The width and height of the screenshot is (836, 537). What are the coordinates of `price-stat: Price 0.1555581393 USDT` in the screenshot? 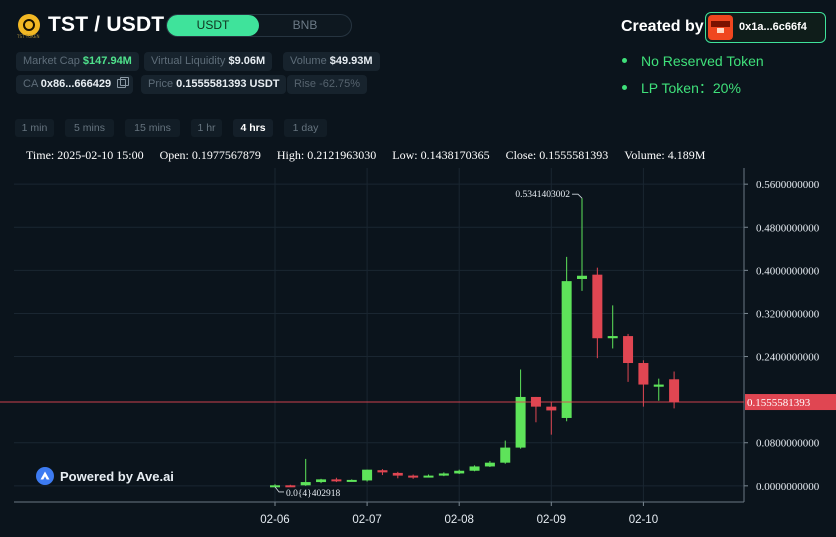 It's located at (214, 84).